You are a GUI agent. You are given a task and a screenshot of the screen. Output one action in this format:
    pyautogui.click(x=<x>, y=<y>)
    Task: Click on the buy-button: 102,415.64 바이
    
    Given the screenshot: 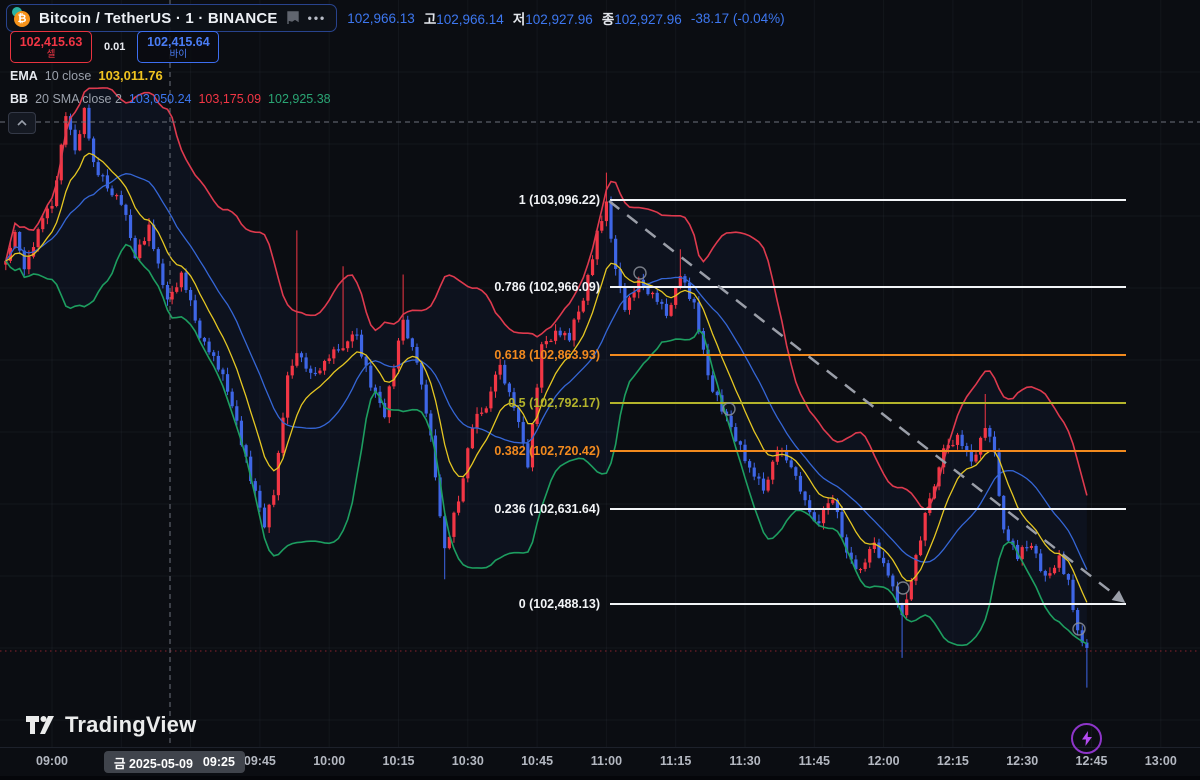 What is the action you would take?
    pyautogui.click(x=178, y=47)
    